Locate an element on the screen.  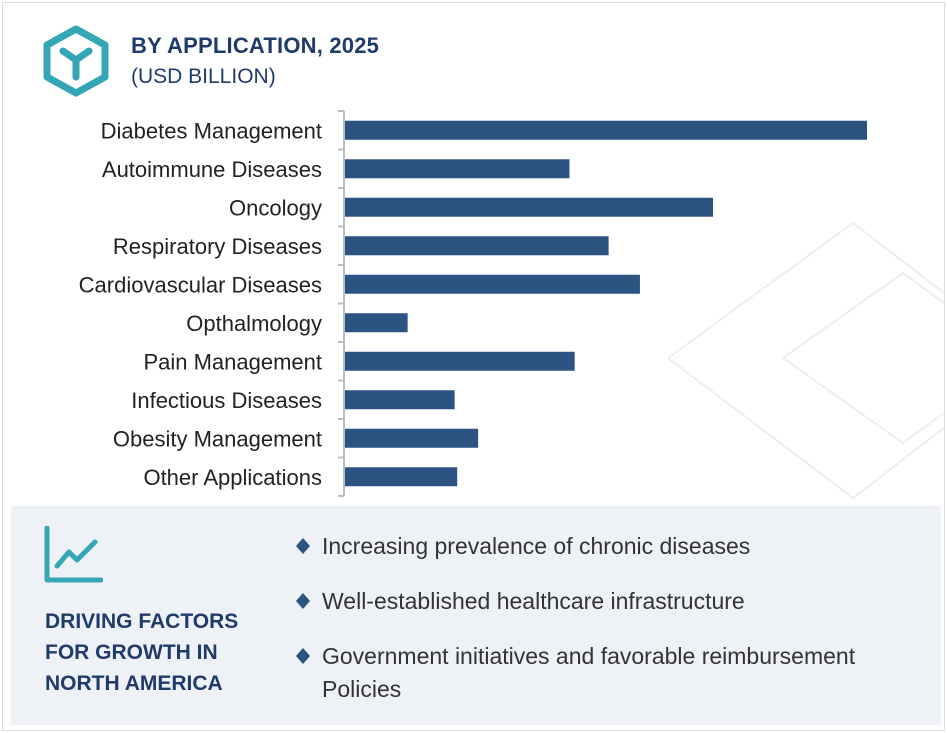
category-label: Infectious Diseases is located at coordinates (226, 400).